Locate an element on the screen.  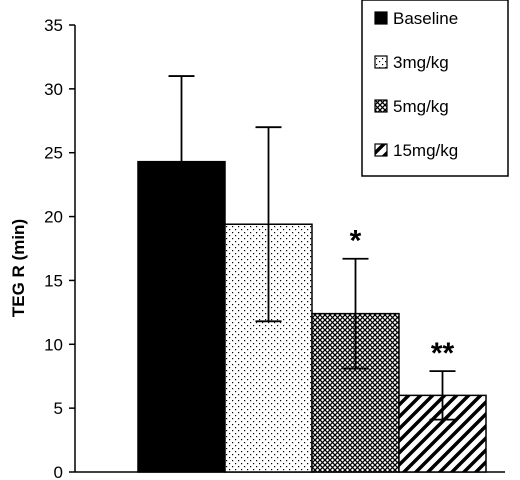
y-axis-title: TEG R (min) is located at coordinates (18, 268).